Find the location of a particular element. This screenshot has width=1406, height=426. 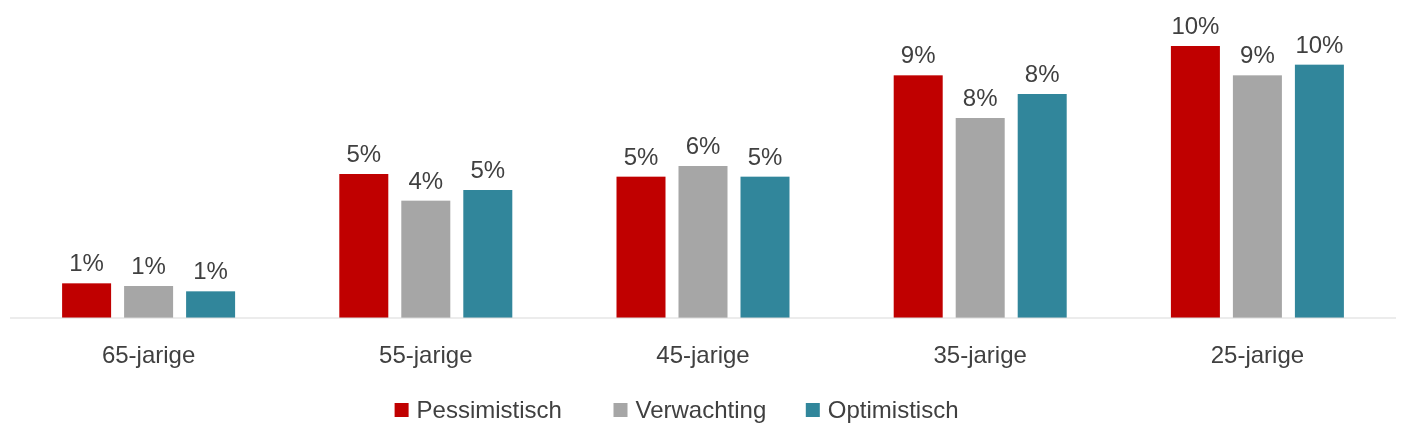

x-tick-label: 25-jarige is located at coordinates (1257, 354).